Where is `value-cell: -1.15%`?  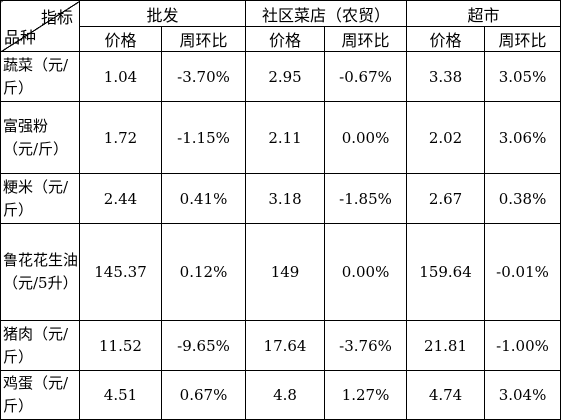 value-cell: -1.15% is located at coordinates (203, 137).